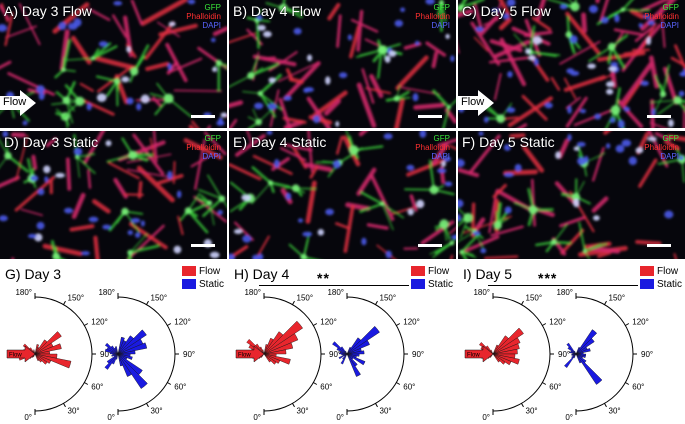 The width and height of the screenshot is (685, 424). Describe the element at coordinates (476, 103) in the screenshot. I see `flow-direction-arrow-icon` at that location.